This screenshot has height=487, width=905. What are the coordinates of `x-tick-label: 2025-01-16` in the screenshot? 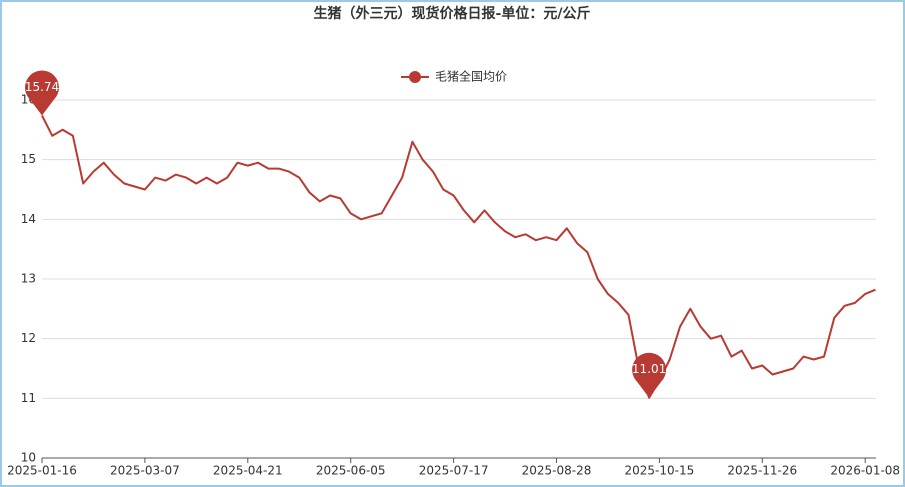 It's located at (42, 471).